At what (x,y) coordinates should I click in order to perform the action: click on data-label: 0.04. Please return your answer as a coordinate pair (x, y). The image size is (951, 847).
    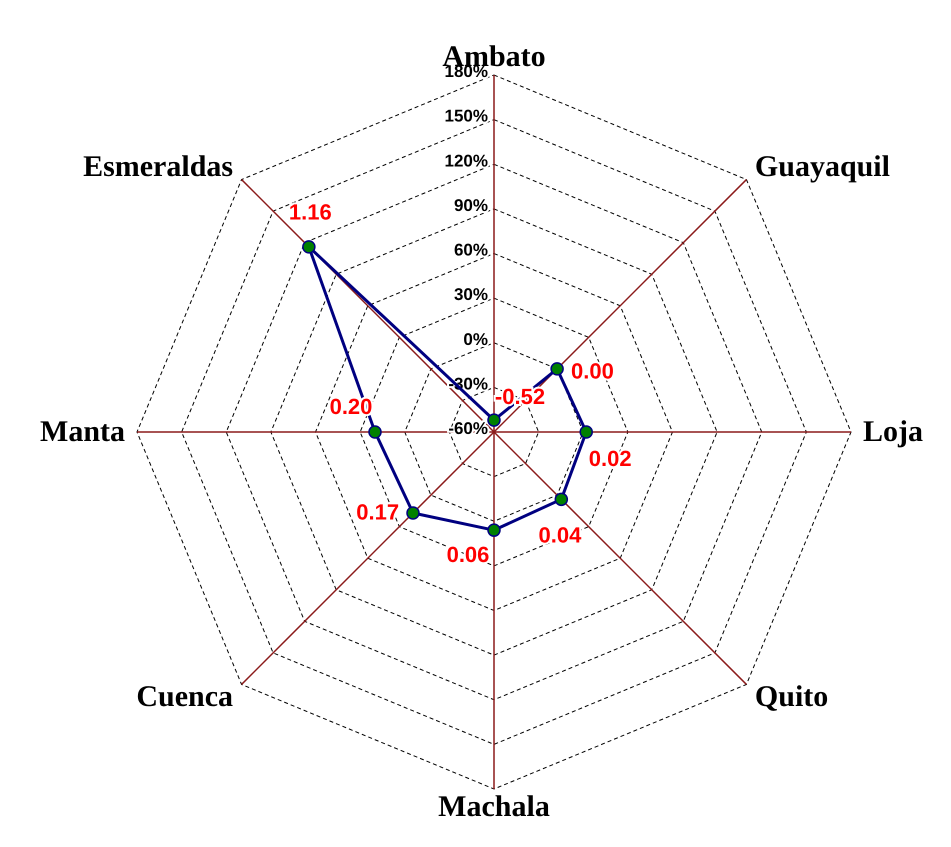
    Looking at the image, I should click on (560, 535).